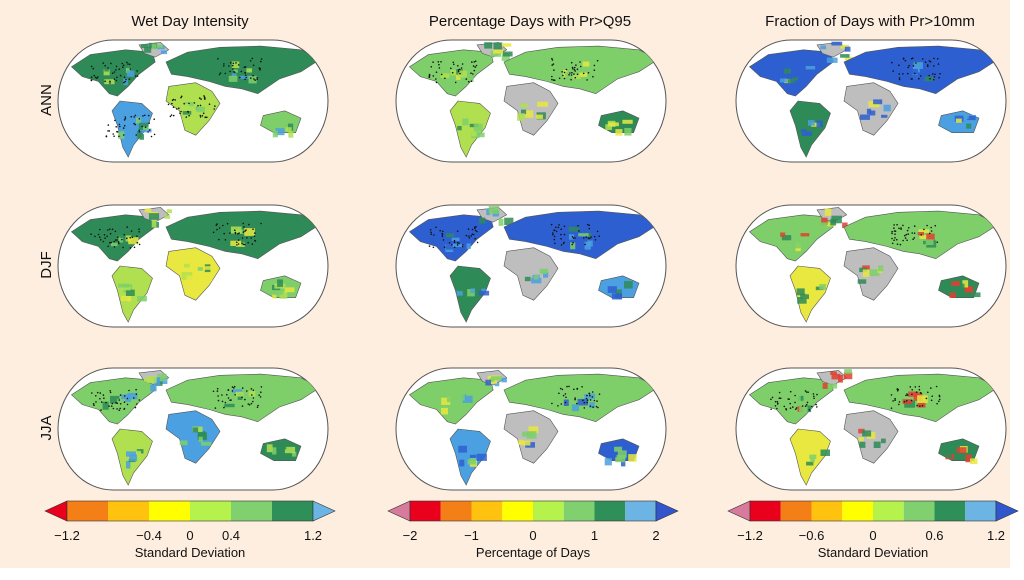 Image resolution: width=1024 pixels, height=580 pixels. Describe the element at coordinates (116, 399) in the screenshot. I see `stipple-north-america` at that location.